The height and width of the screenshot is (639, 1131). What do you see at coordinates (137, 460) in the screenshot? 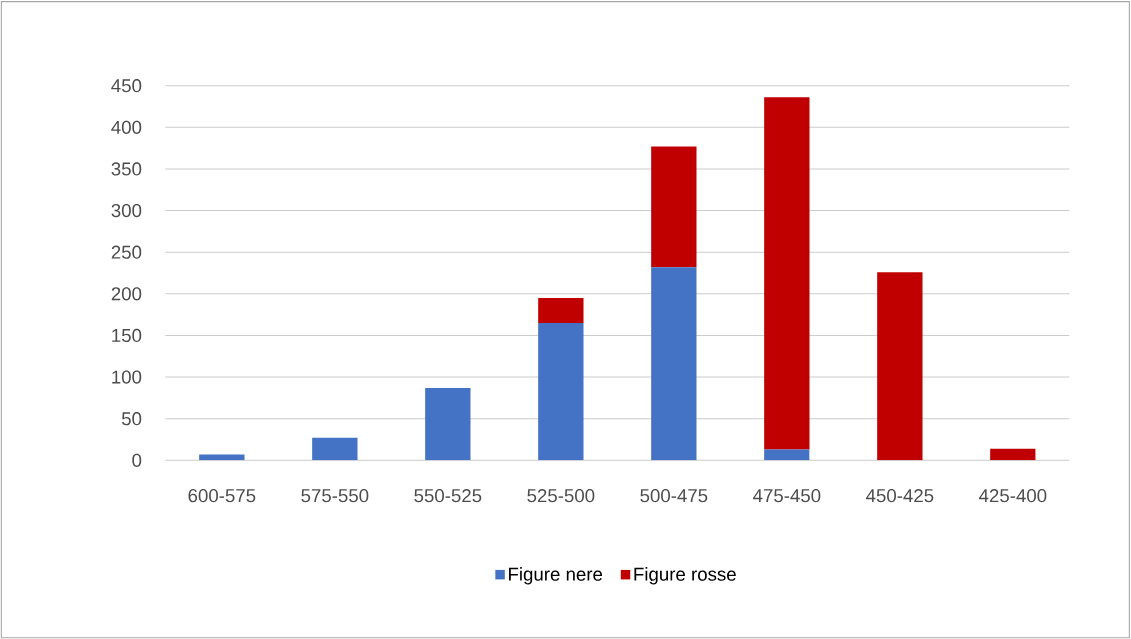
I see `y-tick-label: 0` at bounding box center [137, 460].